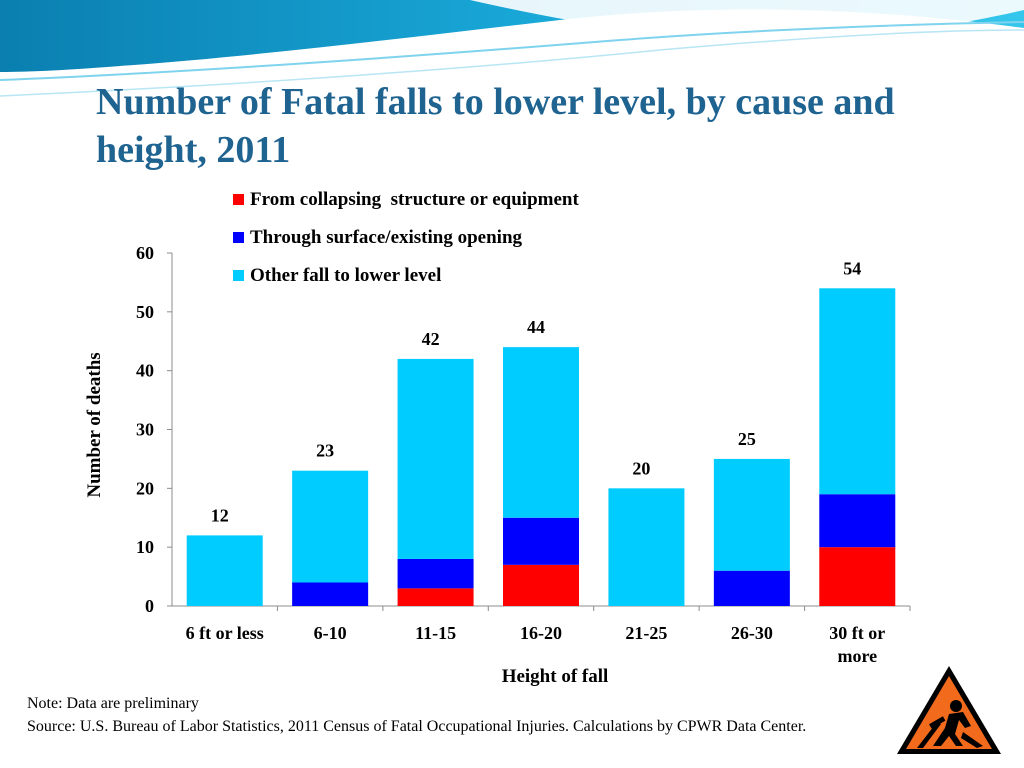  I want to click on x-tick-label: 11-15, so click(435, 633).